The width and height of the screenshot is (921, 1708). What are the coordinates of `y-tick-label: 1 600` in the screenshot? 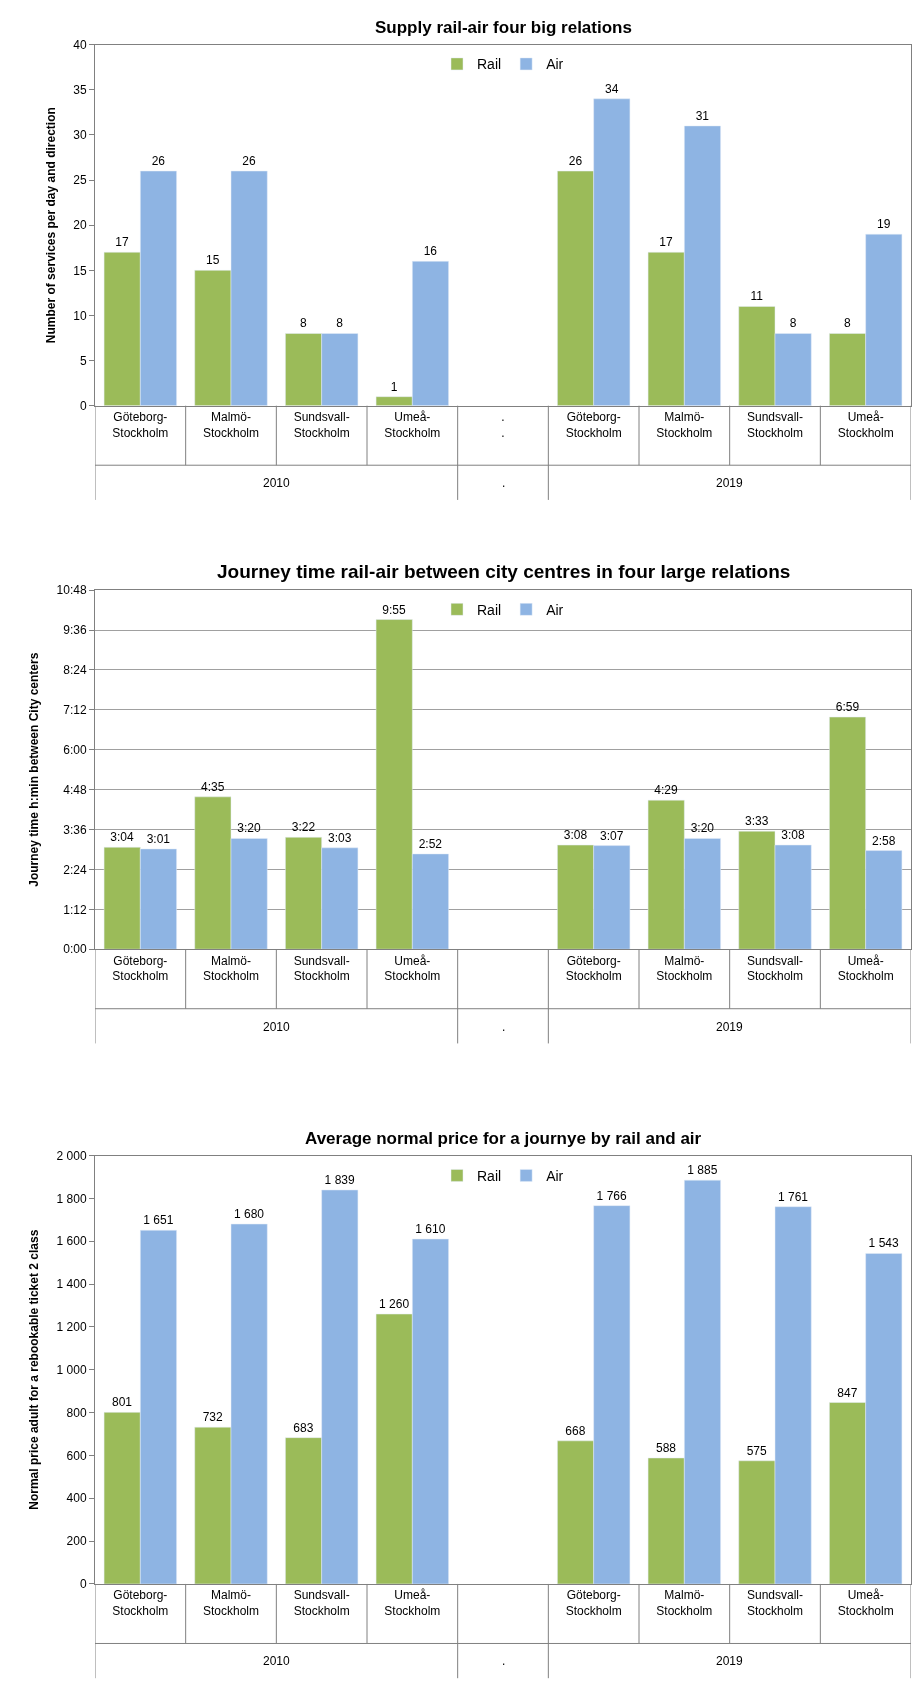 It's located at (71, 1241).